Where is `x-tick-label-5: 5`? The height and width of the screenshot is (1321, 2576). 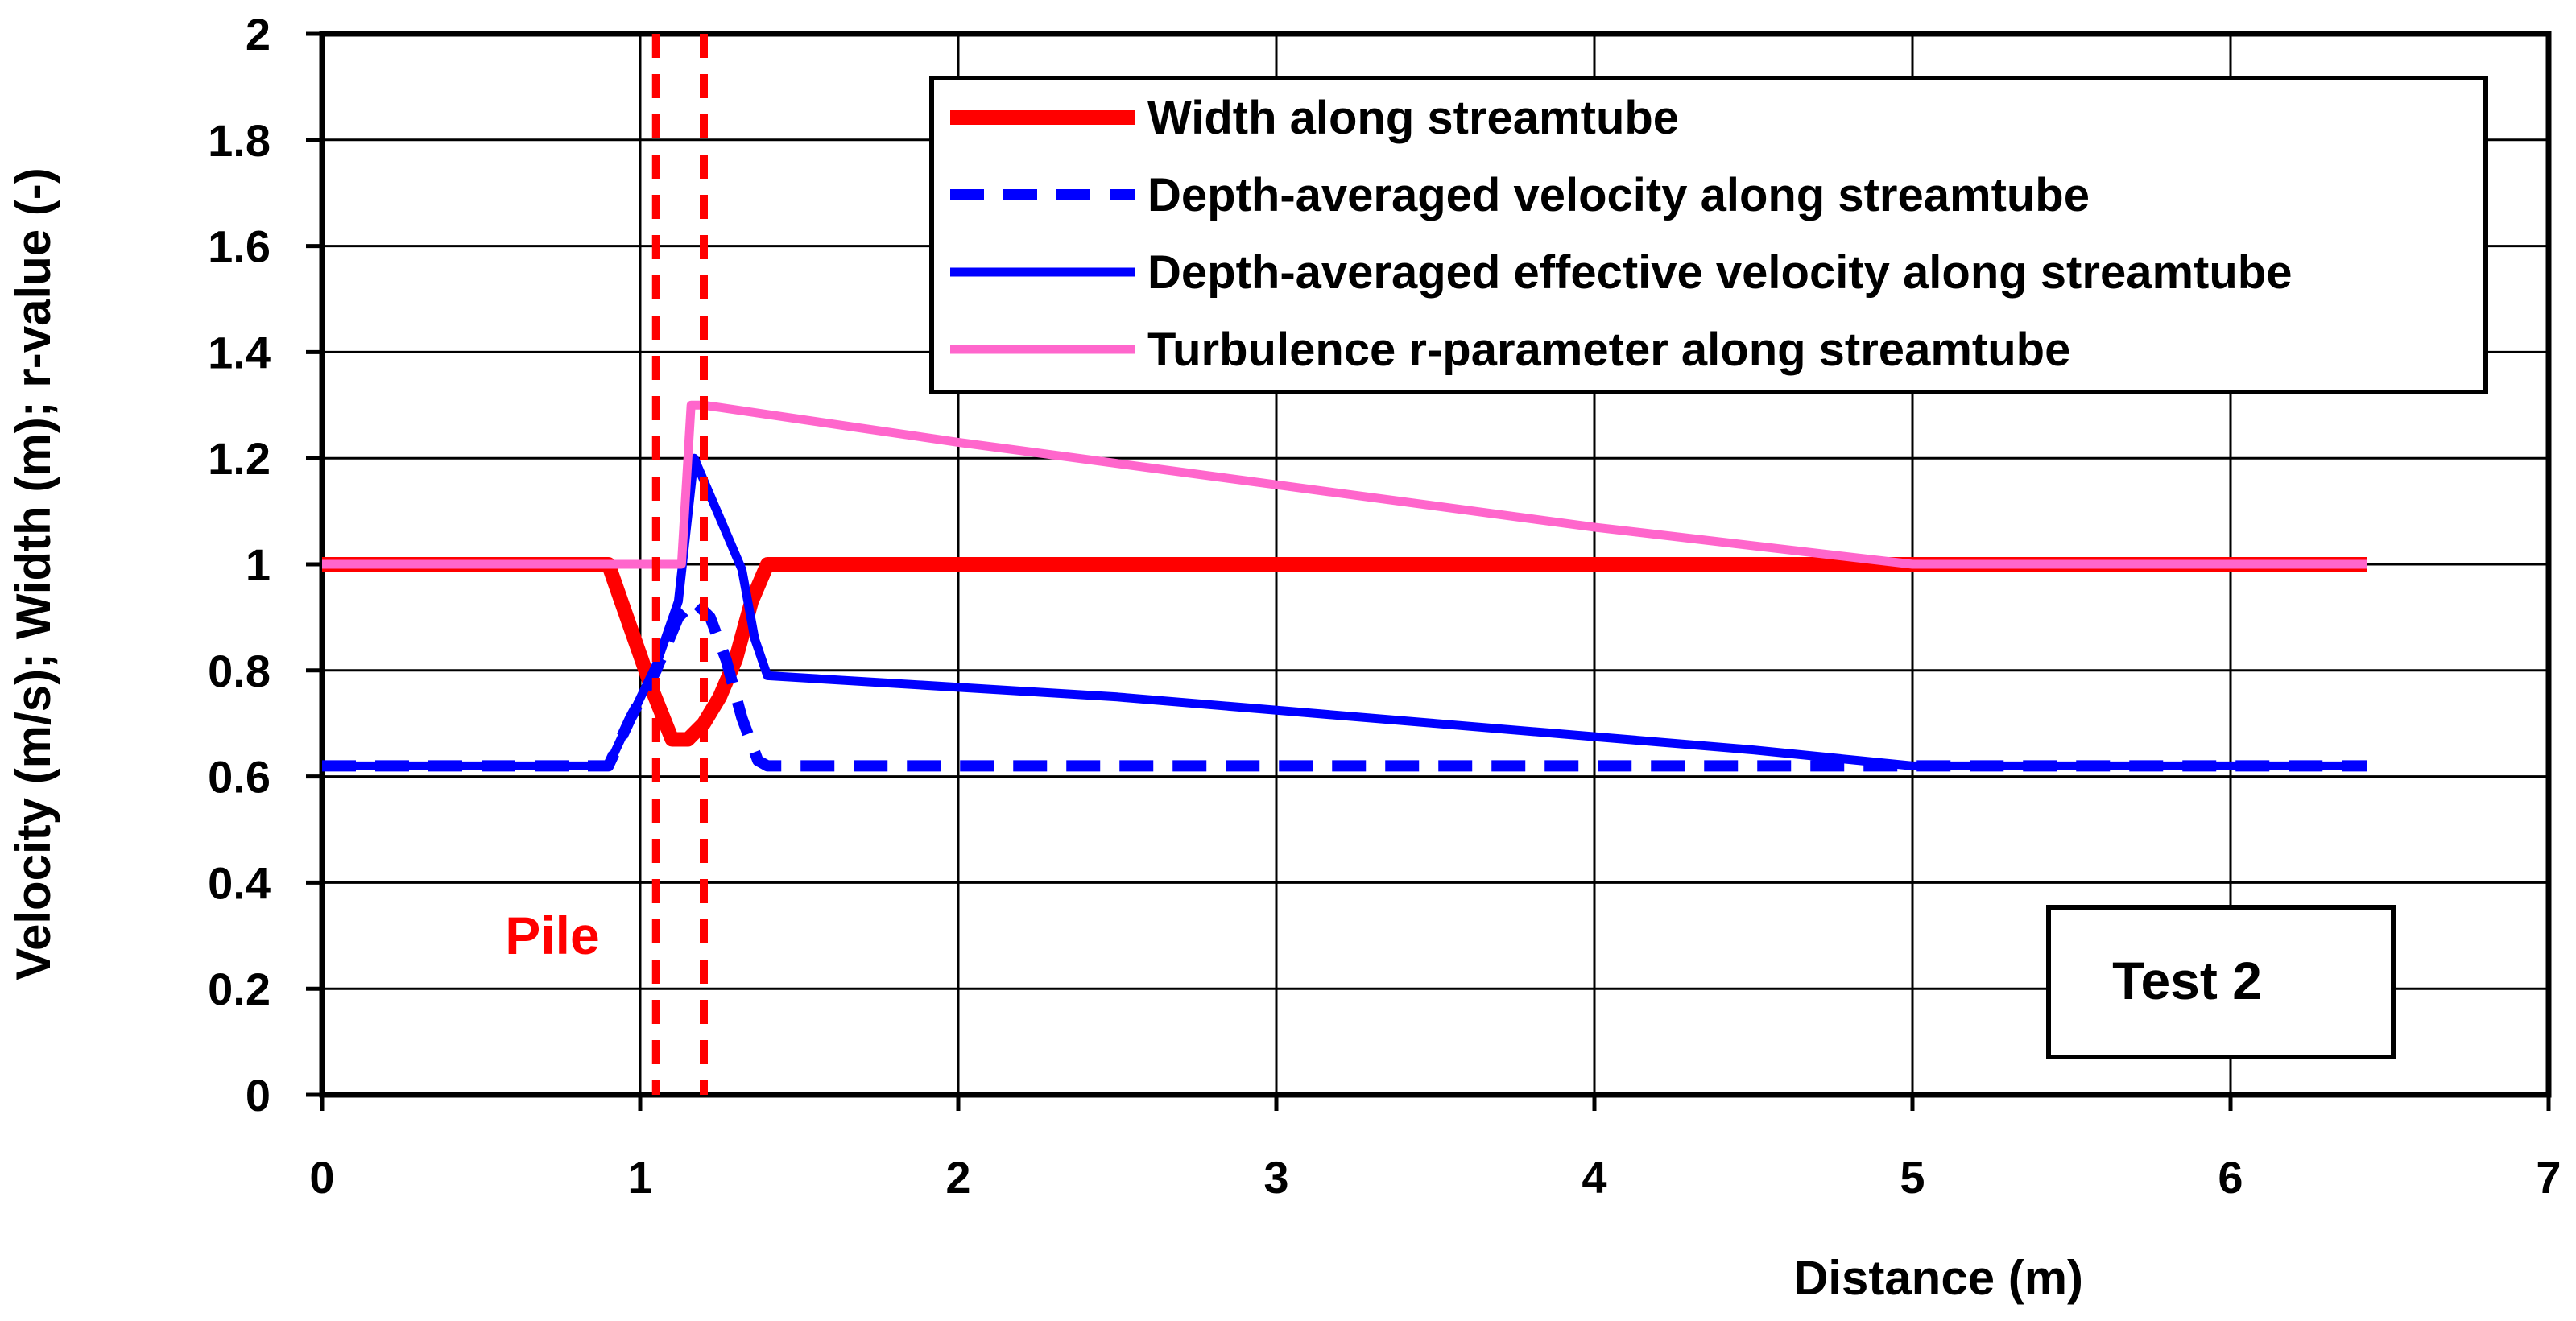
x-tick-label-5: 5 is located at coordinates (1913, 1178).